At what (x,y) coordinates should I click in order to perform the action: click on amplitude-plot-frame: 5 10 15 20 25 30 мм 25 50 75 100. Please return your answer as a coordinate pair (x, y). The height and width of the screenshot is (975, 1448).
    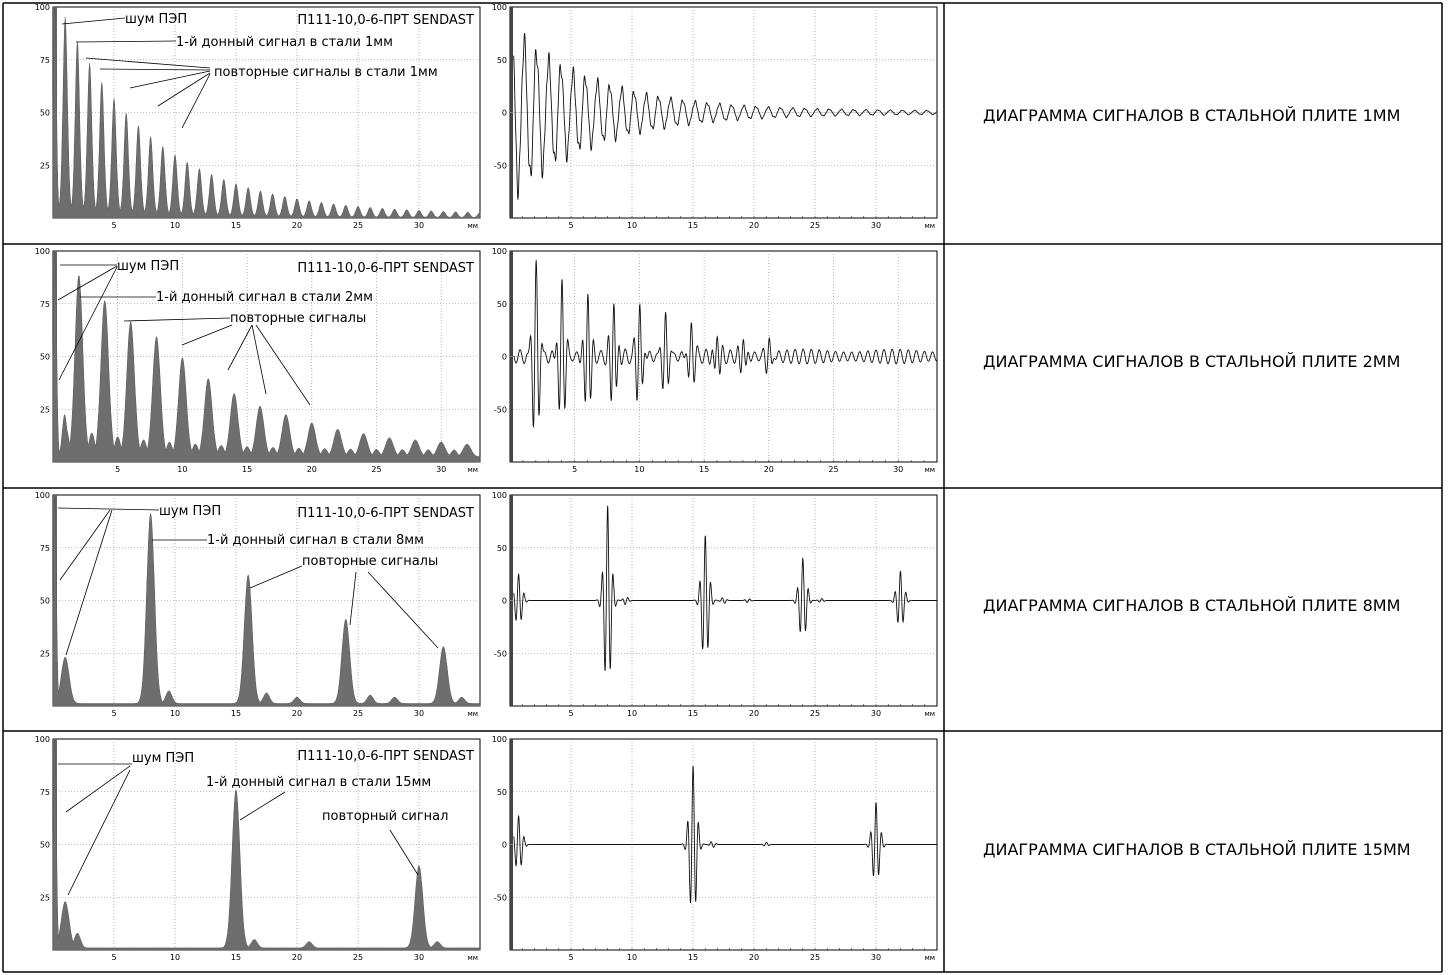
    Looking at the image, I should click on (258, 604).